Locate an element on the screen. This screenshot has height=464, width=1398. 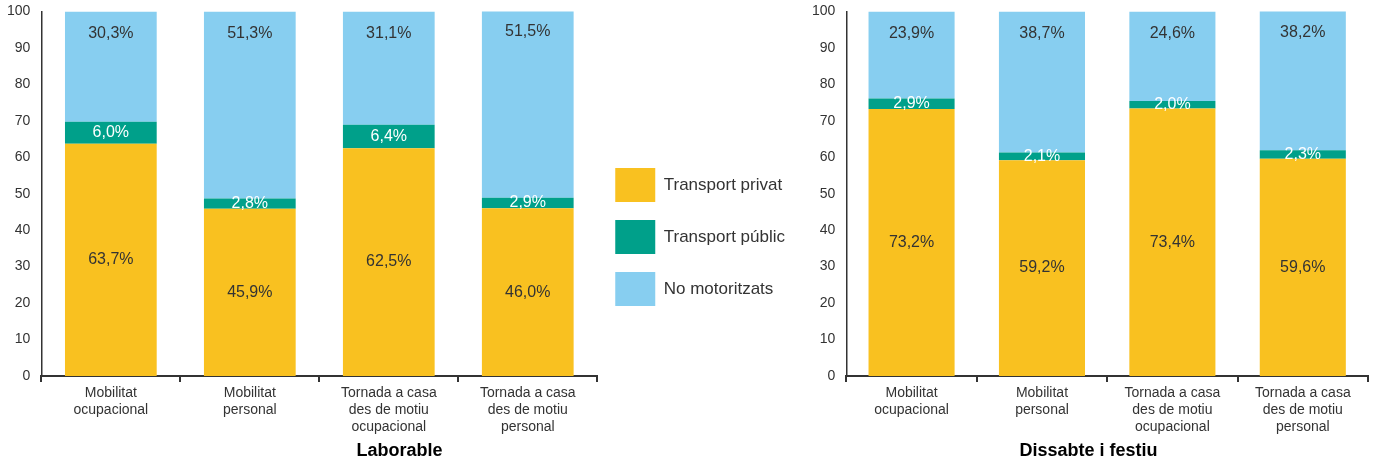
data-label: 6,0% is located at coordinates (111, 132).